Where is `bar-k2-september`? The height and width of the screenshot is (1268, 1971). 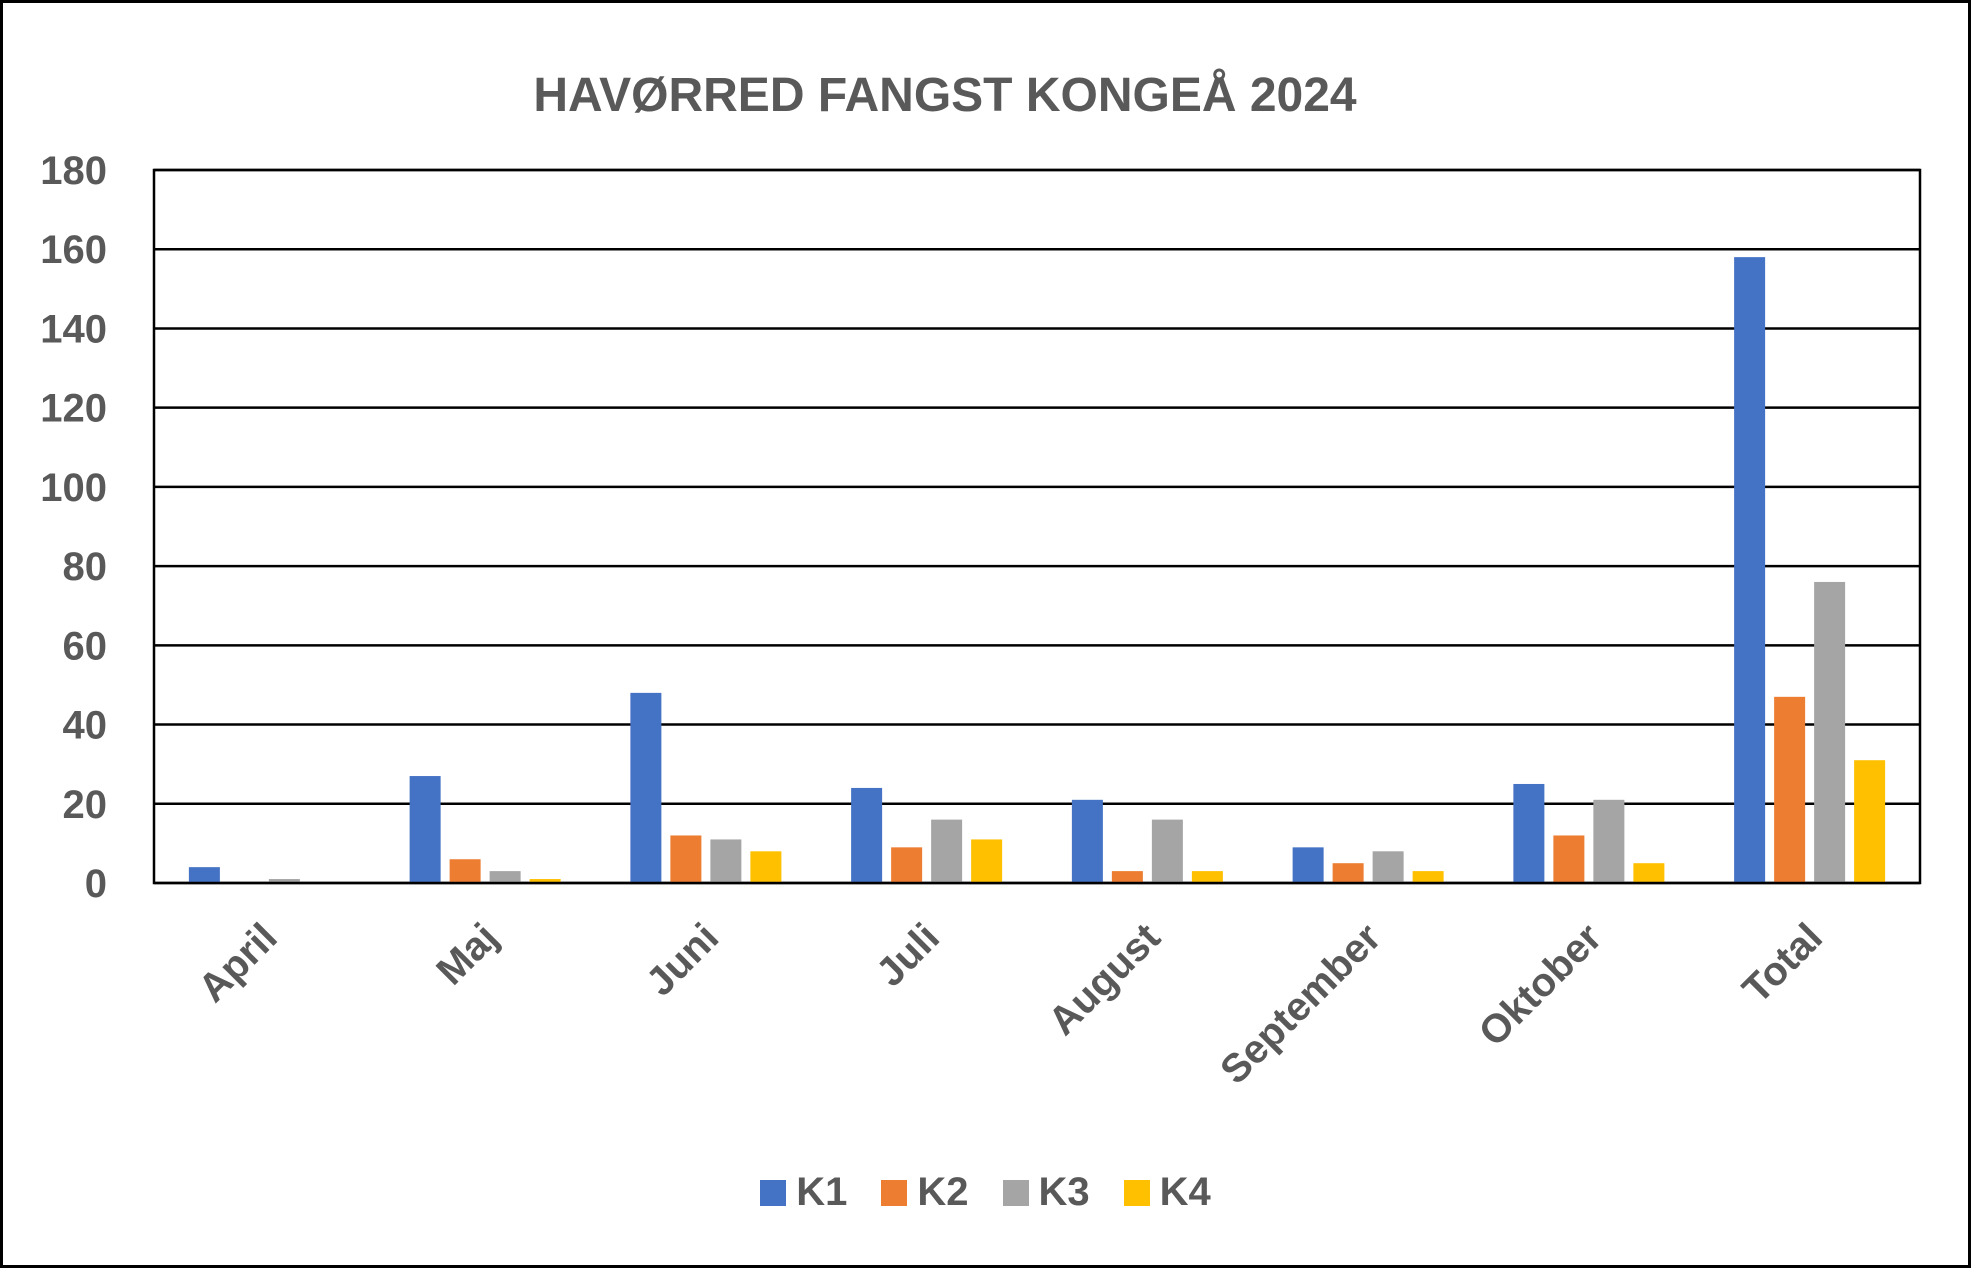 bar-k2-september is located at coordinates (1348, 873).